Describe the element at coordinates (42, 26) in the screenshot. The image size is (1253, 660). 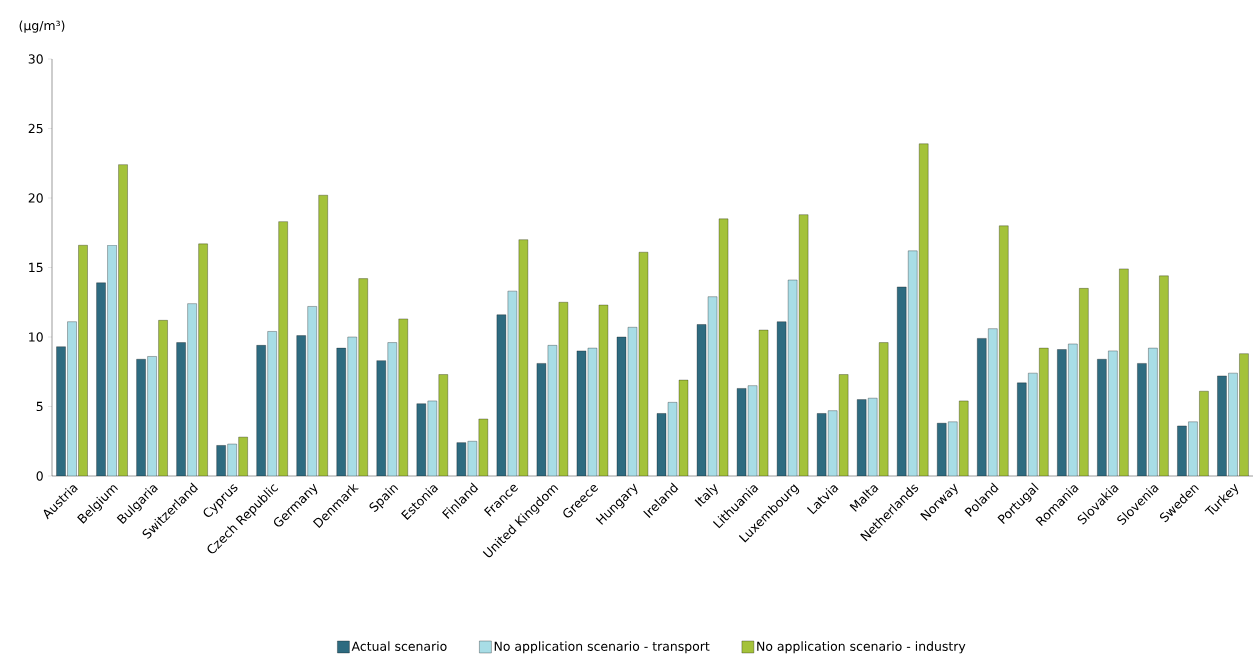
I see `y-axis-title: (µg/m³)` at that location.